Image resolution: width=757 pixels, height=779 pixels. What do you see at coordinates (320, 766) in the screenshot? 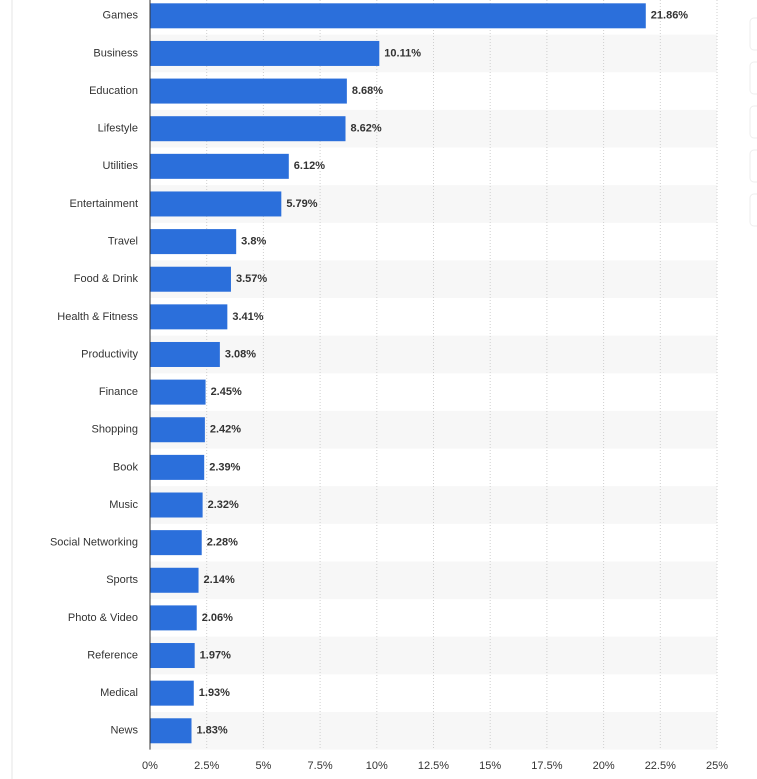
I see `x-tick-label: 7.5%` at bounding box center [320, 766].